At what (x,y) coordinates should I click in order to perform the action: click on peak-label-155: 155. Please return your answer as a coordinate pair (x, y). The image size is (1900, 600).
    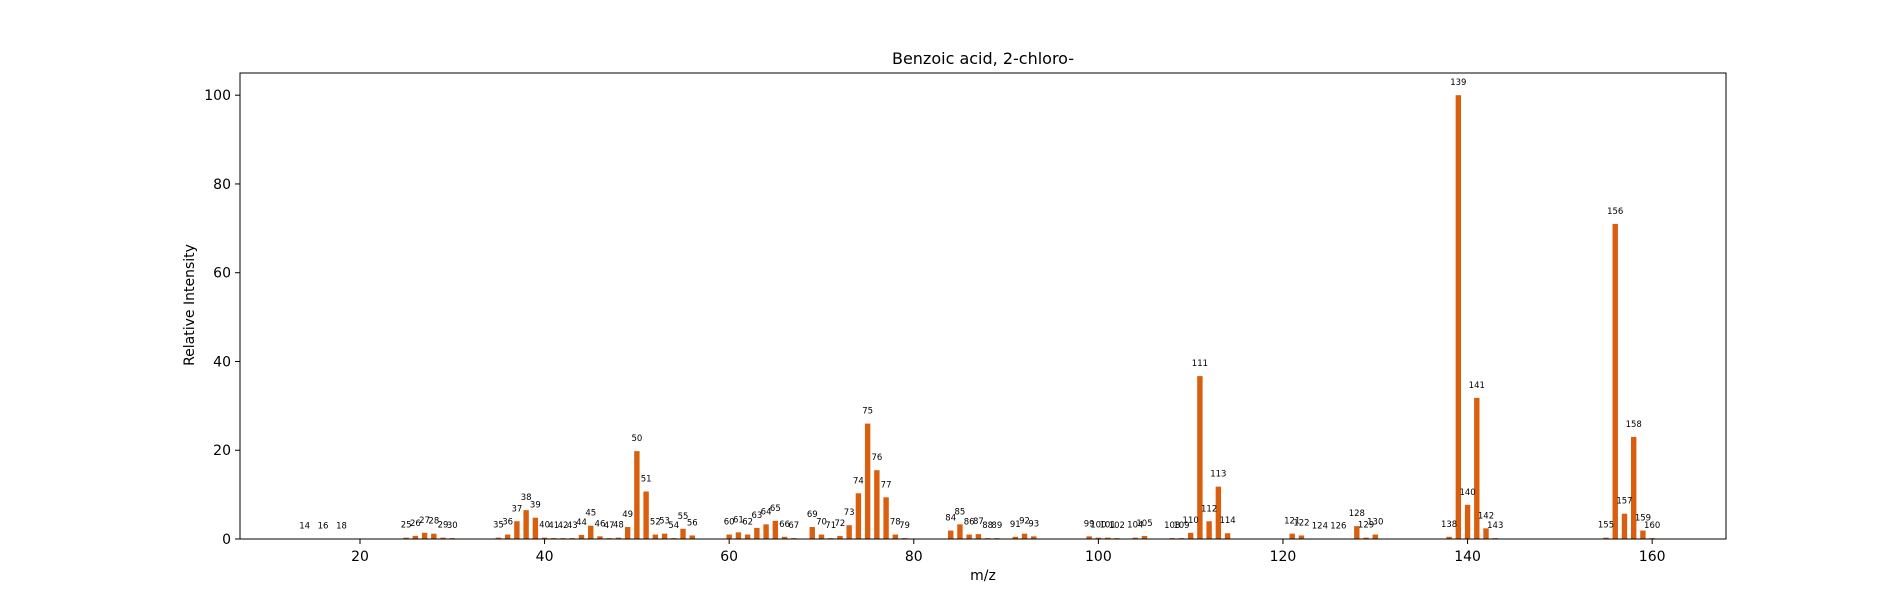
    Looking at the image, I should click on (1606, 526).